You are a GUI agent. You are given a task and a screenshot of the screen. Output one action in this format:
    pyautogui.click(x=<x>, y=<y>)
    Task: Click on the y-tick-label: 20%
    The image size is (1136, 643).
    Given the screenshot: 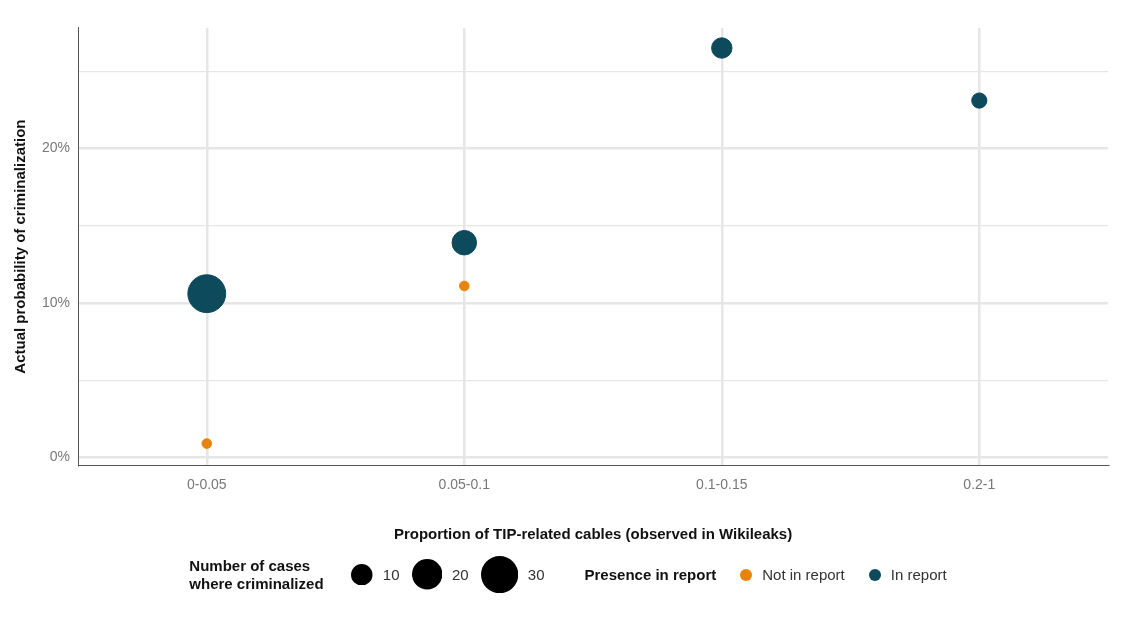 What is the action you would take?
    pyautogui.click(x=56, y=147)
    